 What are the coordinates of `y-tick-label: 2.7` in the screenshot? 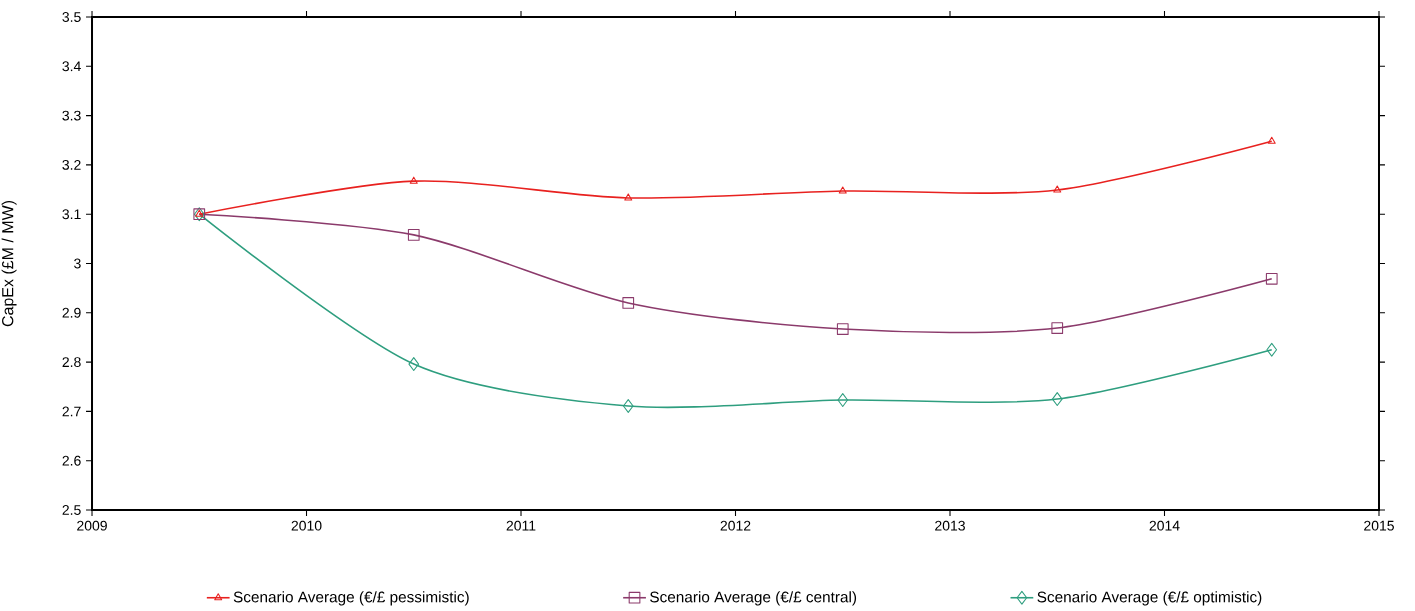 It's located at (71, 411).